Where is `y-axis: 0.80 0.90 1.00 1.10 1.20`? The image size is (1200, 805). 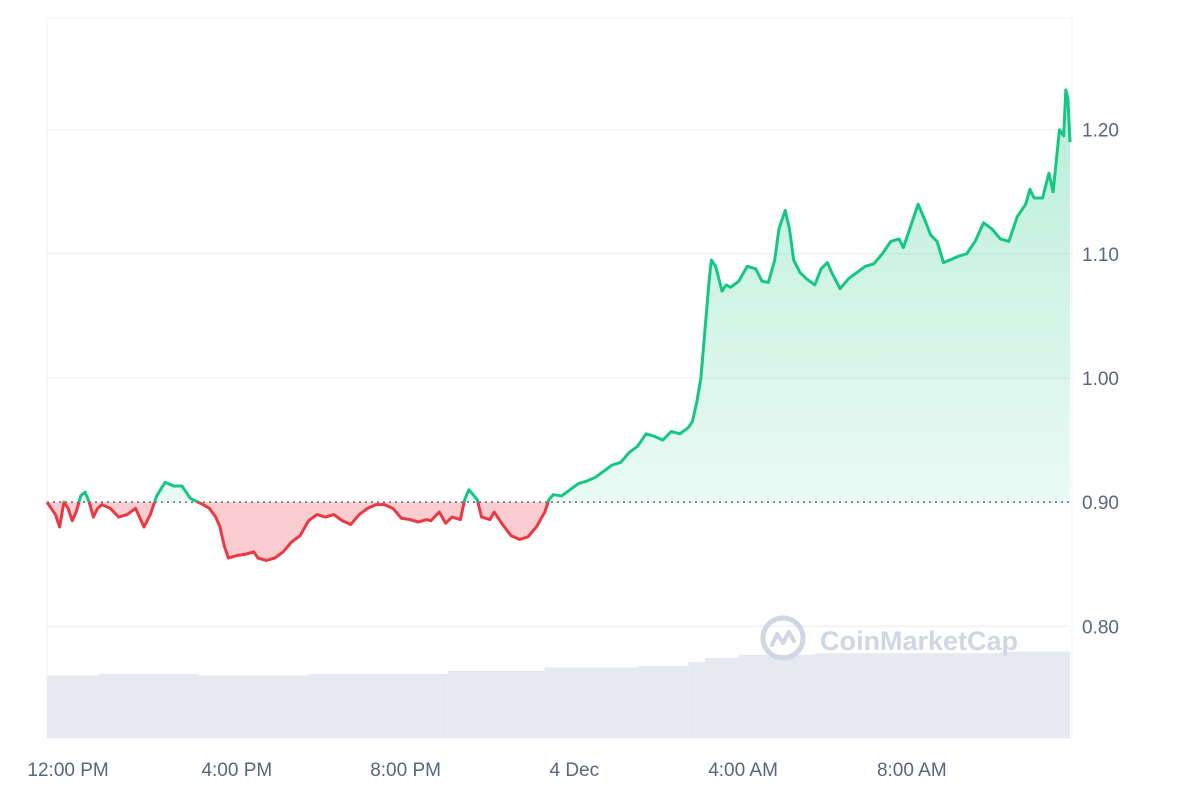 y-axis: 0.80 0.90 1.00 1.10 1.20 is located at coordinates (1100, 380).